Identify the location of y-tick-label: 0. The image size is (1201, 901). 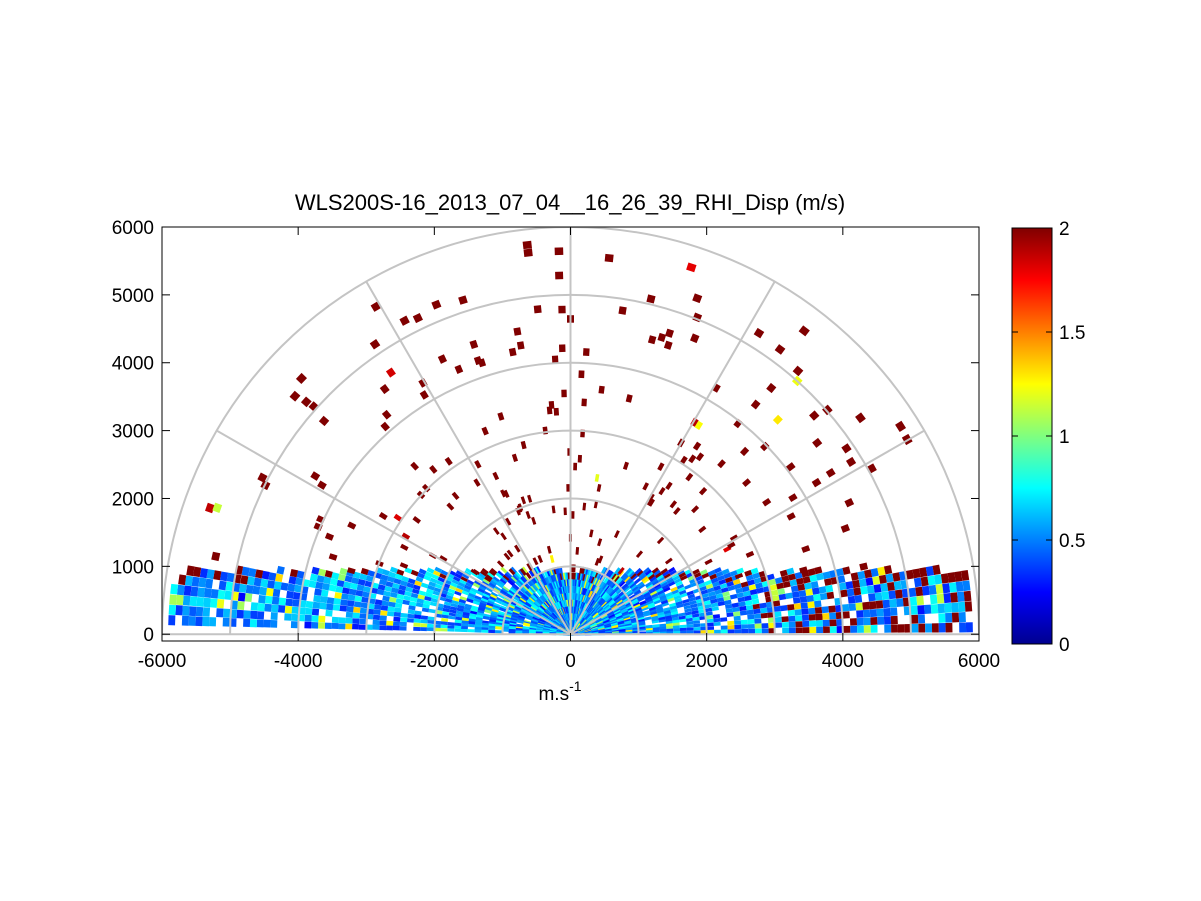
(148, 635).